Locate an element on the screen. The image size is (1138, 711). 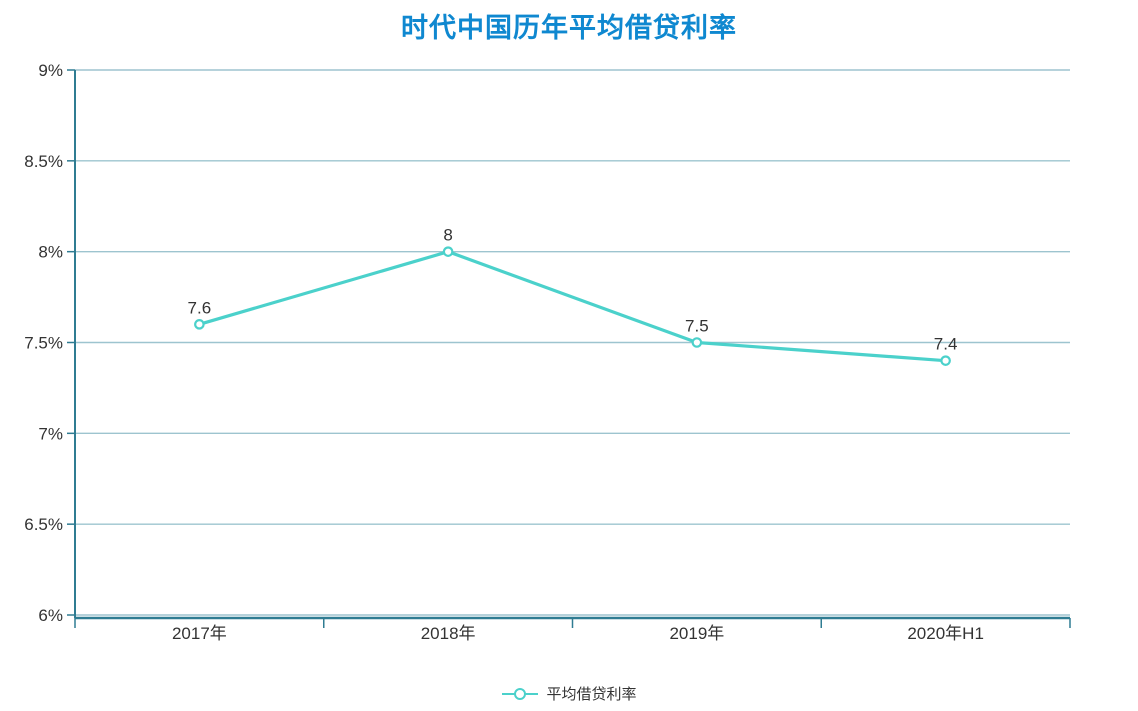
y-axis-label: 7.5% is located at coordinates (43, 343).